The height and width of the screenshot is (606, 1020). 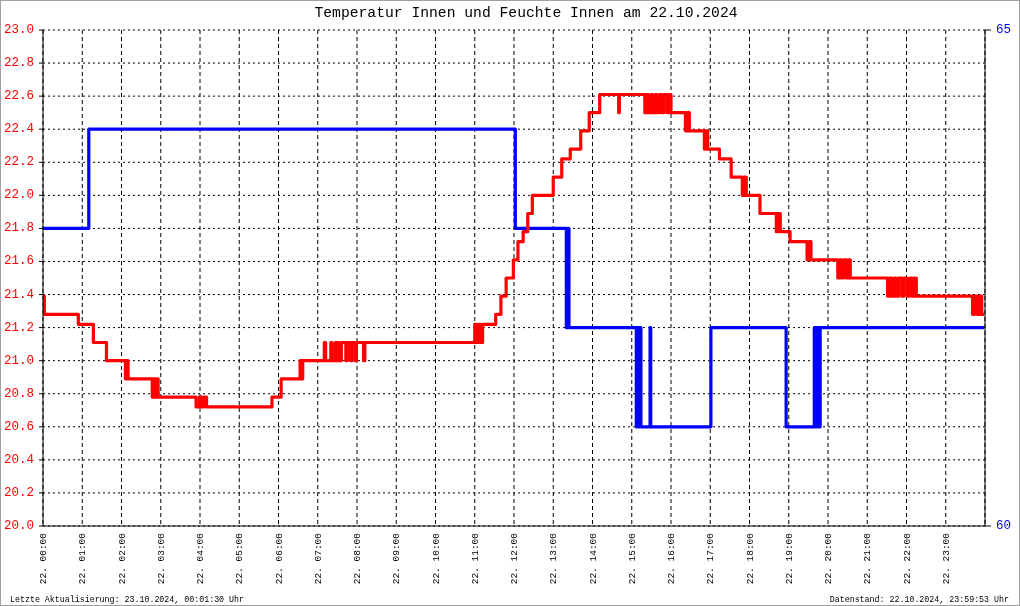 I want to click on x-tick-label: 22. 05:00, so click(x=239, y=558).